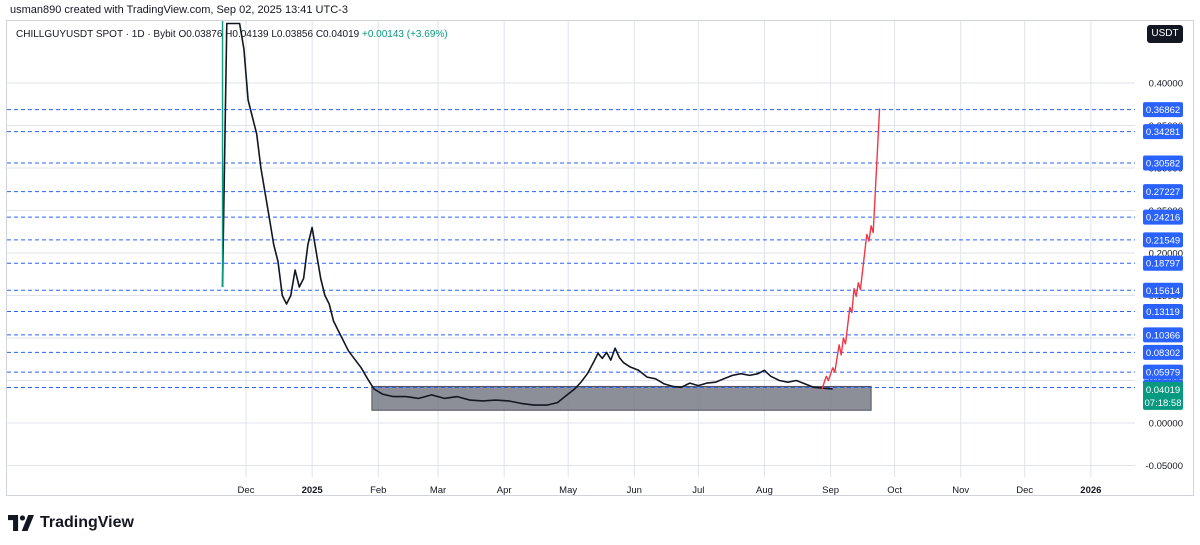  I want to click on x-tick-label: Mar, so click(438, 490).